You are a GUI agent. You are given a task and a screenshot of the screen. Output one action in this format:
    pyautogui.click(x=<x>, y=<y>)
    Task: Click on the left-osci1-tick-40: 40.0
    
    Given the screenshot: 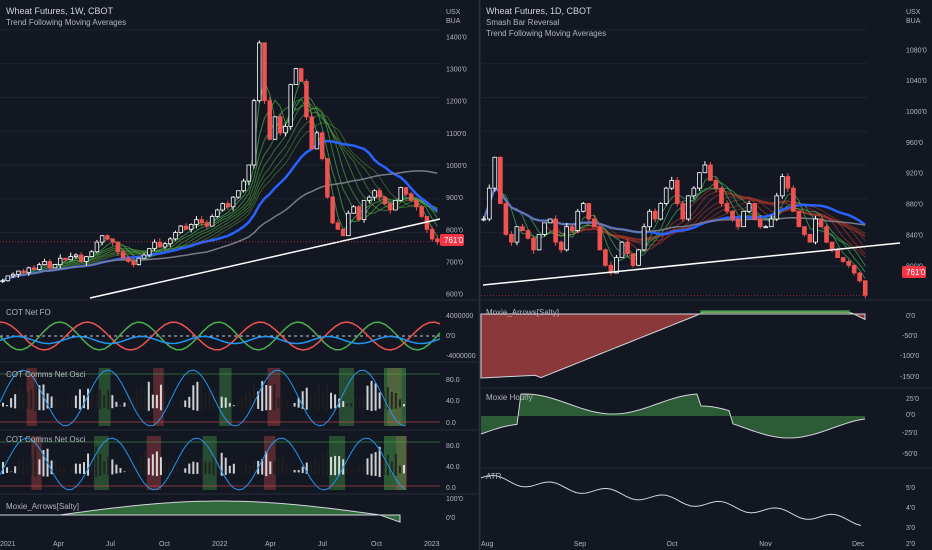 What is the action you would take?
    pyautogui.click(x=453, y=401)
    